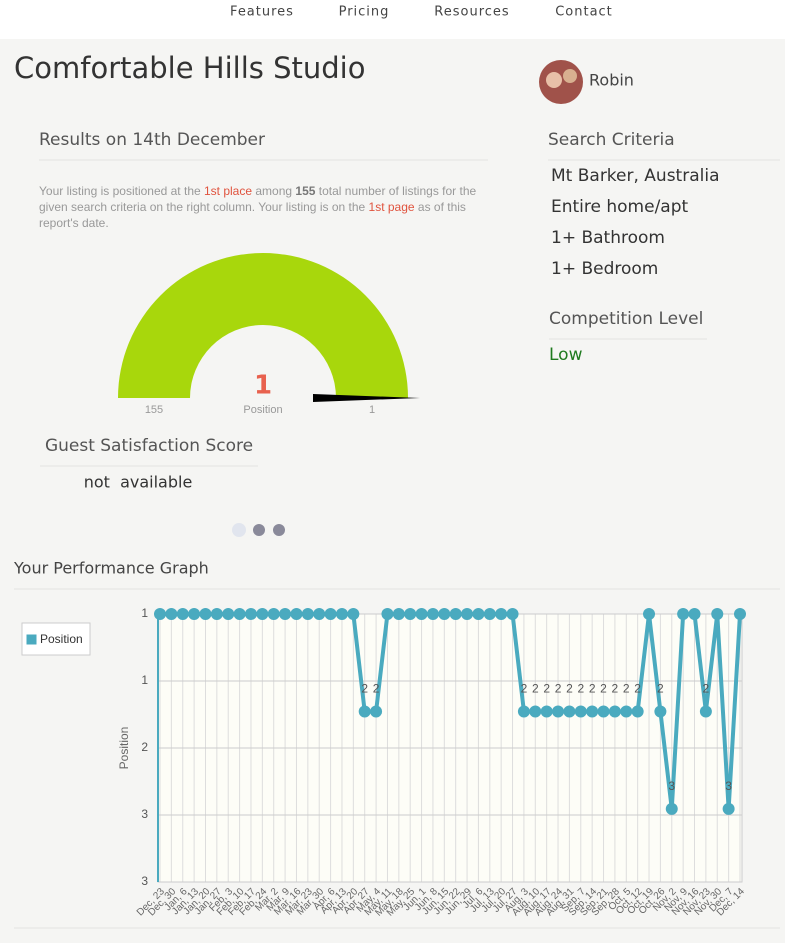  I want to click on results-heading: Results on 14th December, so click(152, 140).